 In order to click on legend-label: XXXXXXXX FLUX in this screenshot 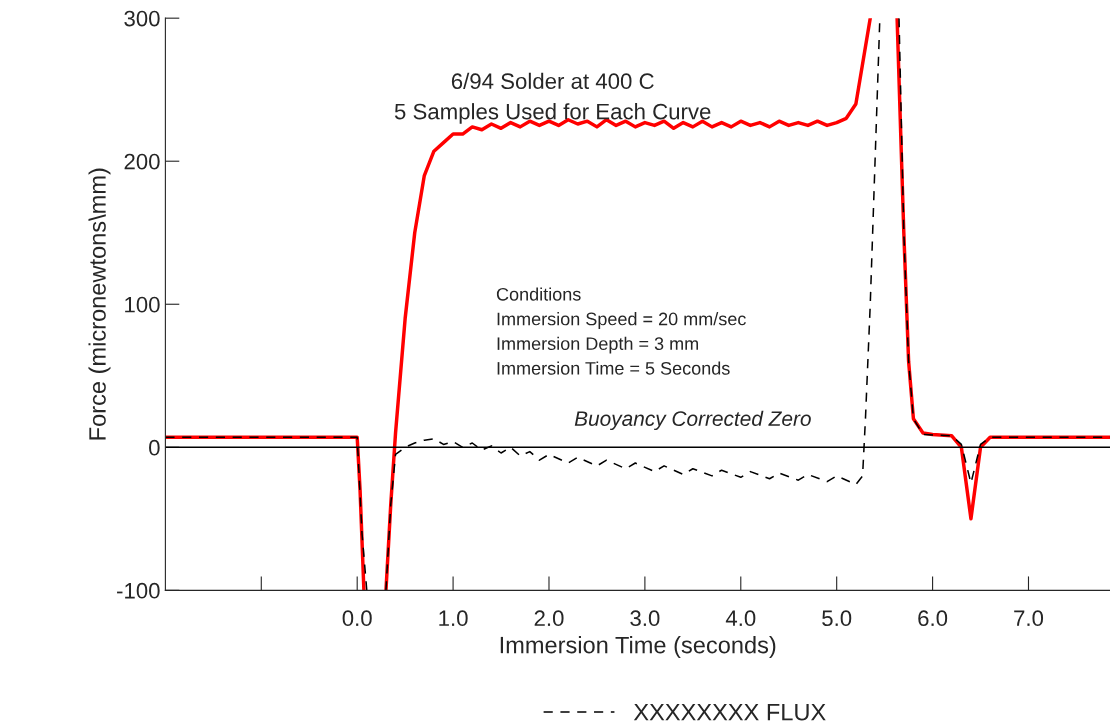, I will do `click(729, 712)`.